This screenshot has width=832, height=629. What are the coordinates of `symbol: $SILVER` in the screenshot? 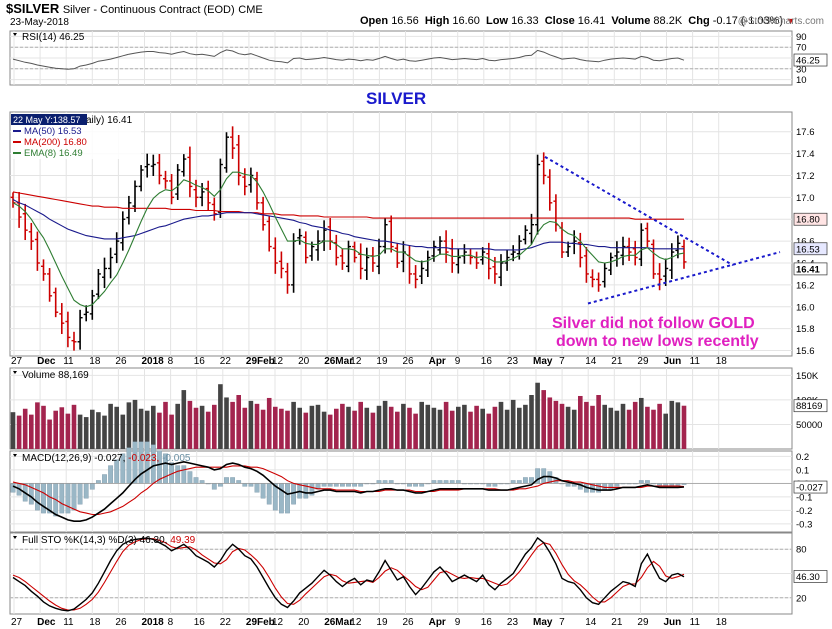 It's located at (33, 8).